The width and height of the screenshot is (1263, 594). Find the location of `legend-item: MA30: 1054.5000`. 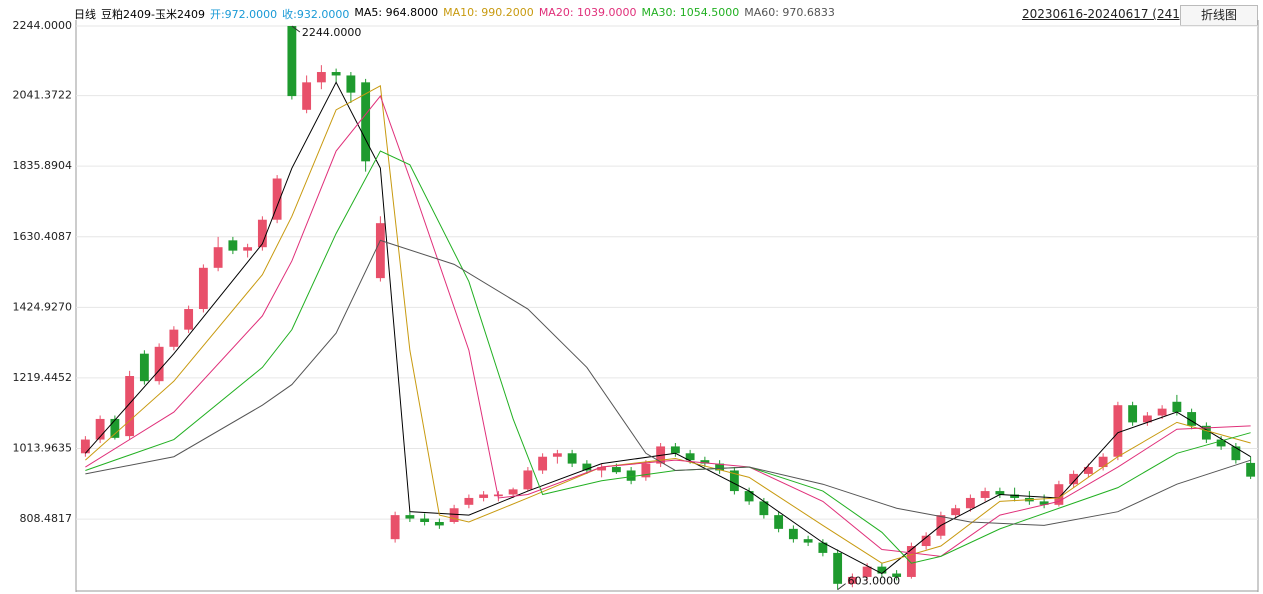

legend-item: MA30: 1054.5000 is located at coordinates (691, 14).